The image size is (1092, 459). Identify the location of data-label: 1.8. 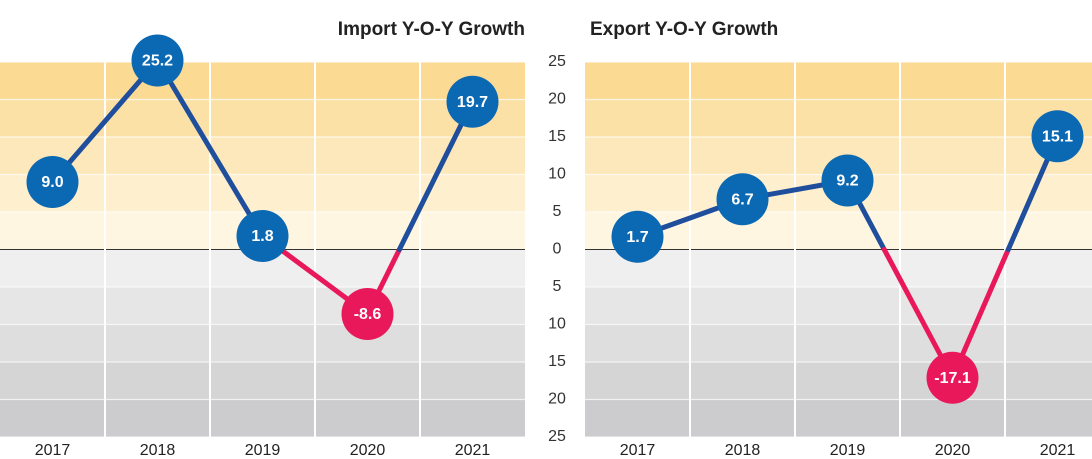
(262, 236).